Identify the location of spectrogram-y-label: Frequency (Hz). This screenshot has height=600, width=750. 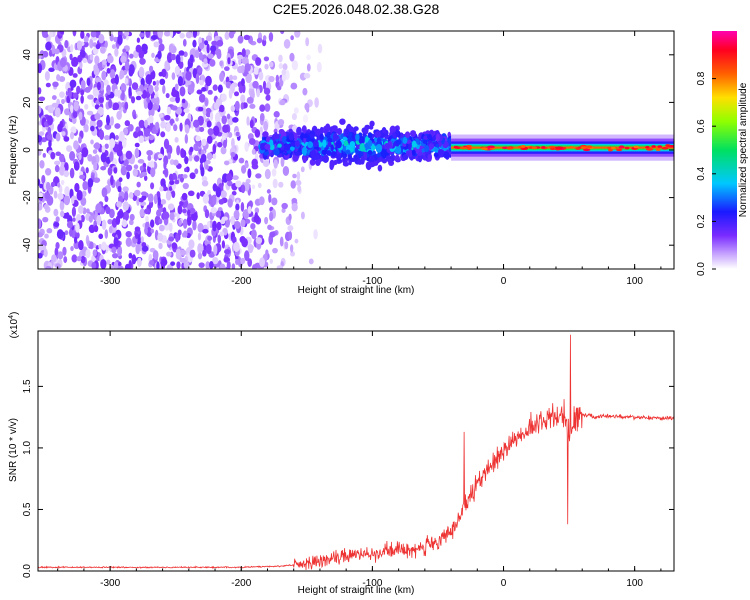
(13, 150).